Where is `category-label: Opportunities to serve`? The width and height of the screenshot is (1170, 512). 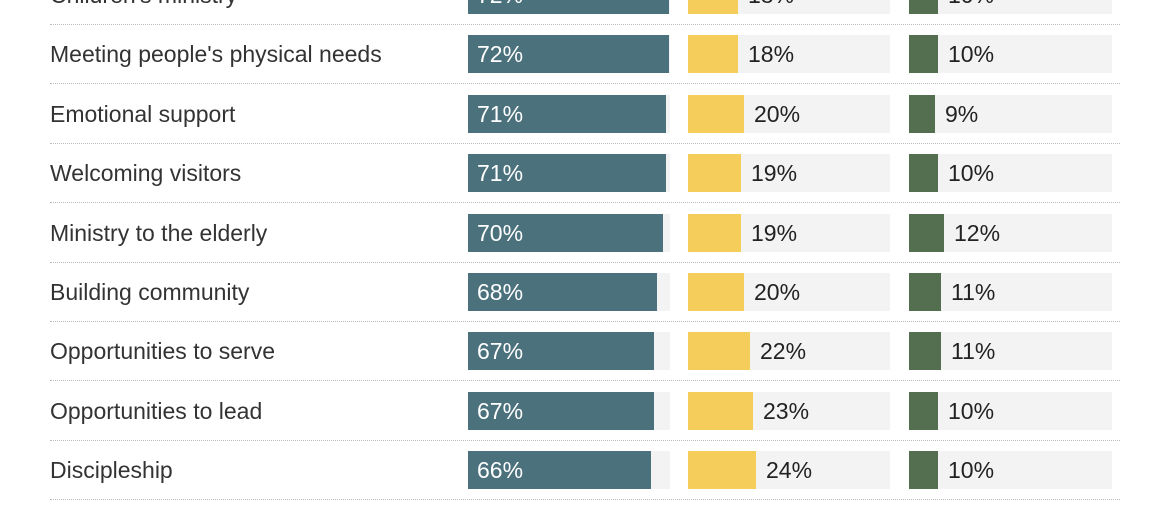
category-label: Opportunities to serve is located at coordinates (163, 351).